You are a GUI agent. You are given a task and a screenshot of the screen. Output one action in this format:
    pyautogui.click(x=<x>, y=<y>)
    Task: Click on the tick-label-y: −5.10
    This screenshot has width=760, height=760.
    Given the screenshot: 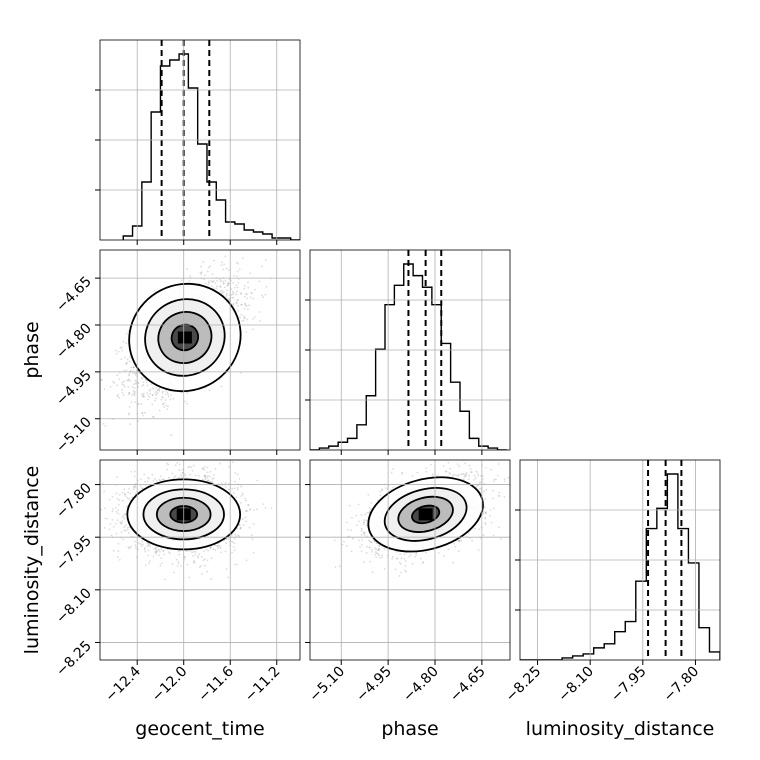 What is the action you would take?
    pyautogui.click(x=74, y=435)
    